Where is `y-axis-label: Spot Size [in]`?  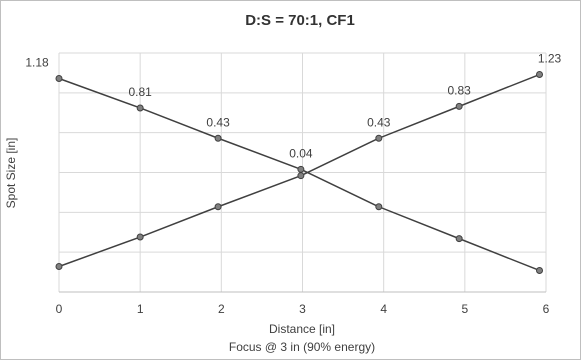 y-axis-label: Spot Size [in] is located at coordinates (11, 173).